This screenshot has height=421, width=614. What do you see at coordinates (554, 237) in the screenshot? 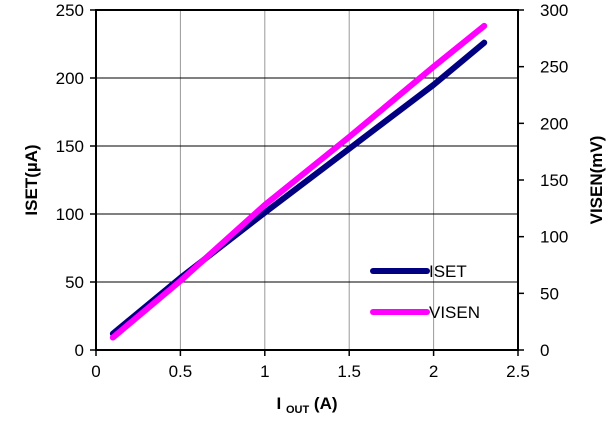
I see `y-right-tick-label: 100` at bounding box center [554, 237].